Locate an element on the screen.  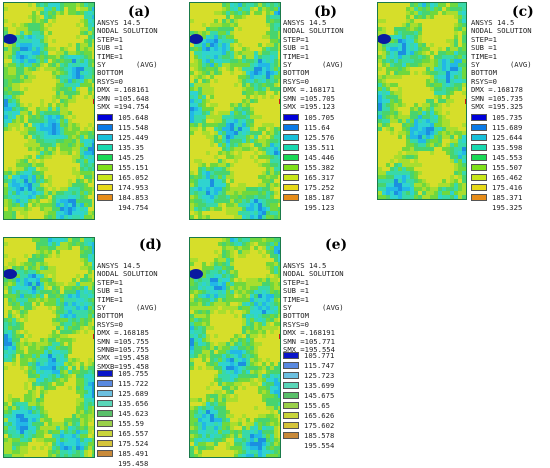
legend-swatch is located at coordinates (105, 157).